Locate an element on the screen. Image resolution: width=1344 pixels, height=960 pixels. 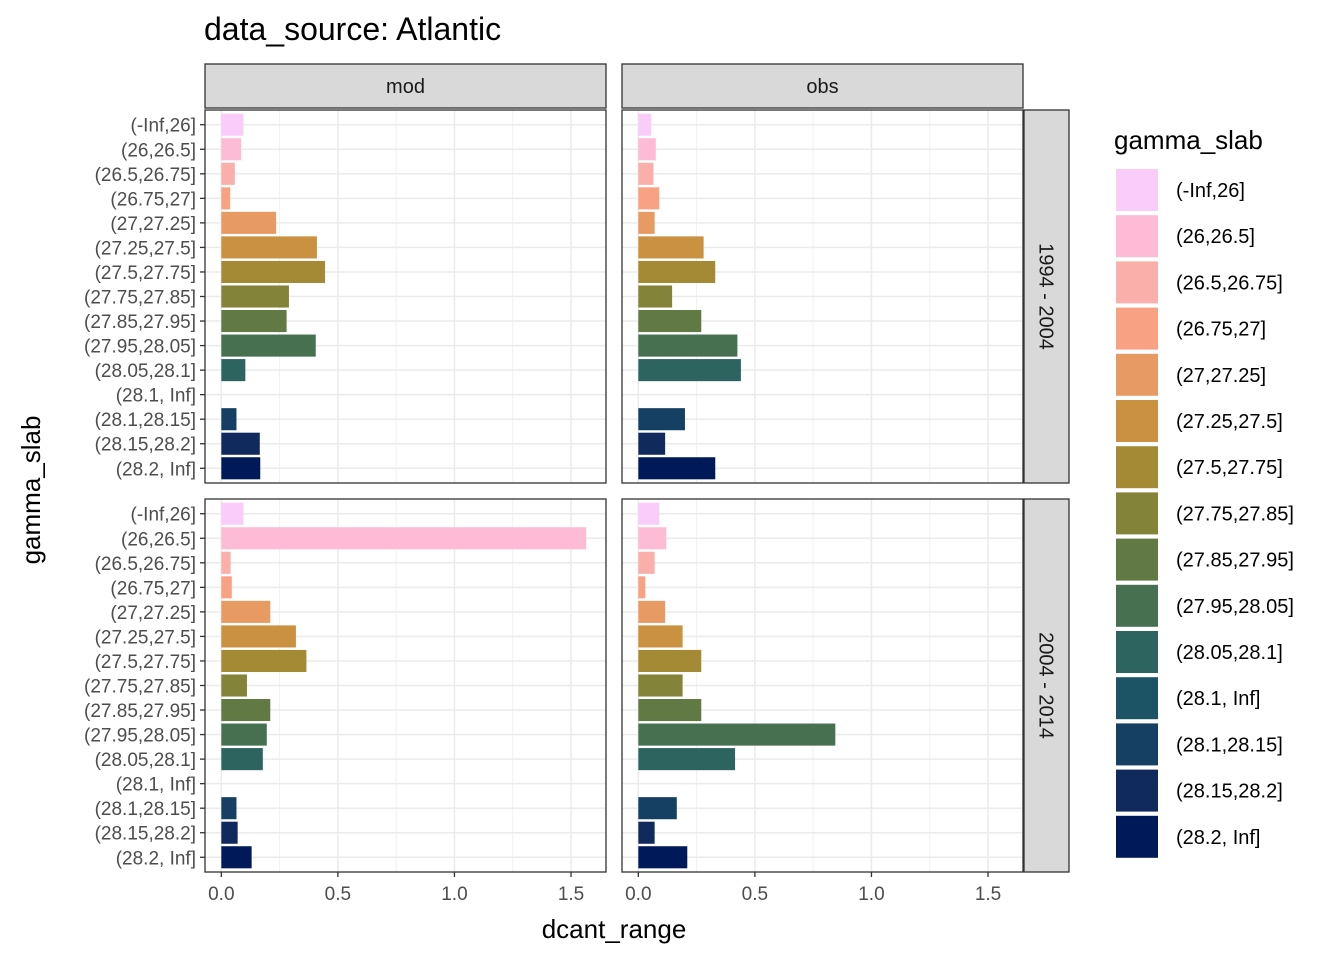
facet-strip-obs is located at coordinates (822, 86).